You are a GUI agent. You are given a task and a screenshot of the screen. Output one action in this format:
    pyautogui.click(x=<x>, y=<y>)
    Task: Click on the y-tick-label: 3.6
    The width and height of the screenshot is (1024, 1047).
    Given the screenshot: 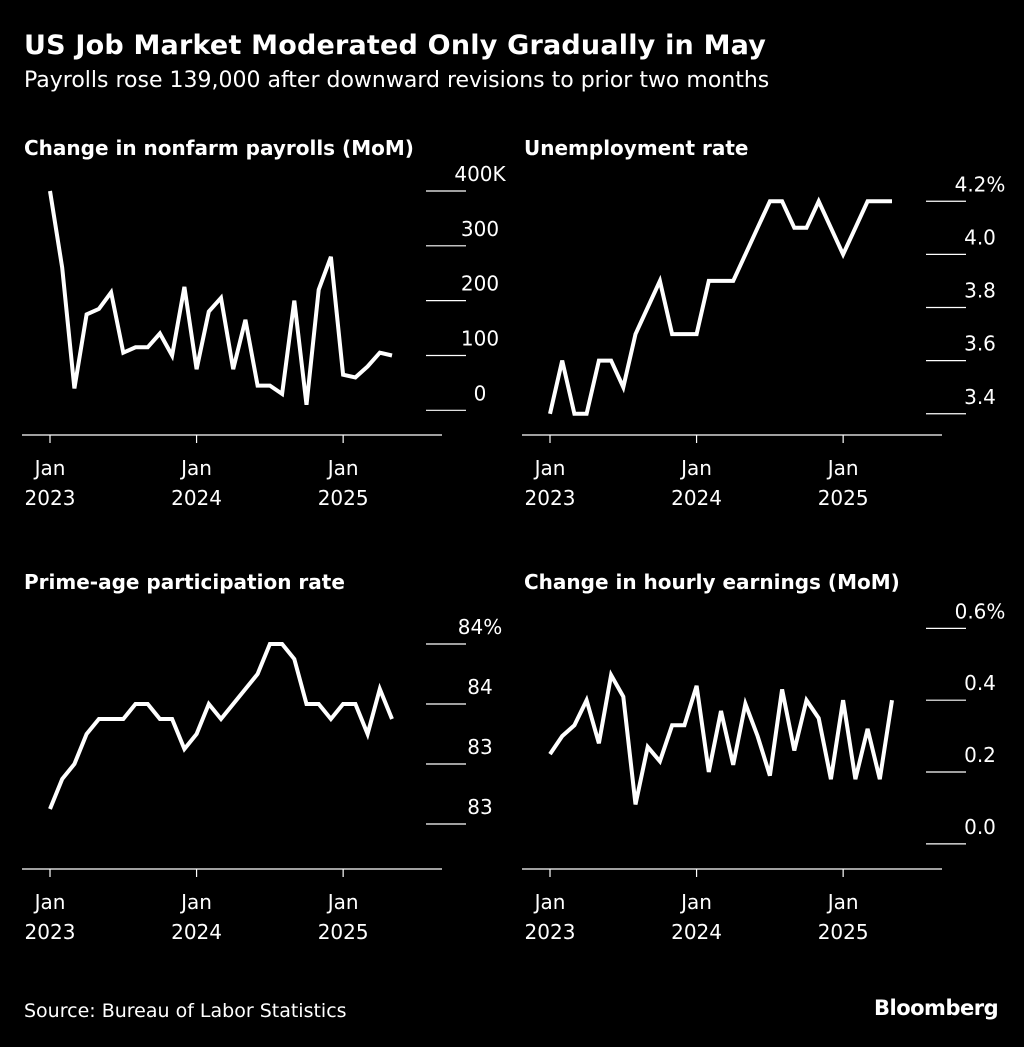 What is the action you would take?
    pyautogui.click(x=980, y=344)
    